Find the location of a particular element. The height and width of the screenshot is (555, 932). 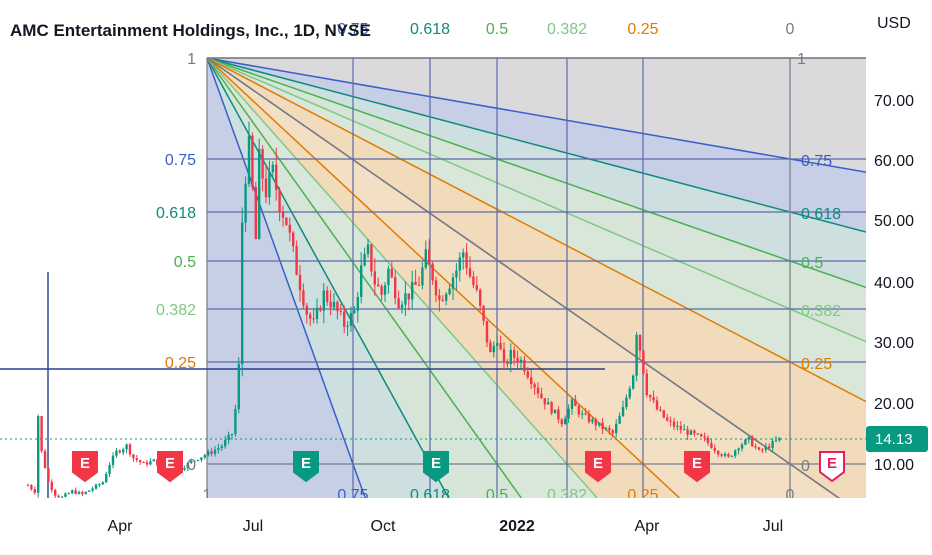

earnings-marker-shape is located at coordinates (697, 467).